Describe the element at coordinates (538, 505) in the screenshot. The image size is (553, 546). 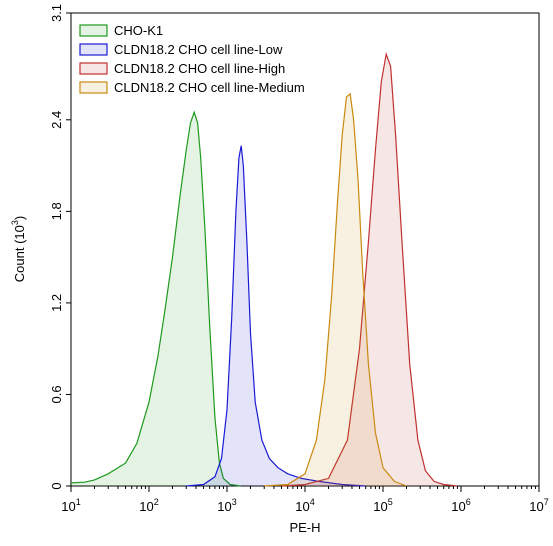
I see `x-tick-label-6: 10⁷` at that location.